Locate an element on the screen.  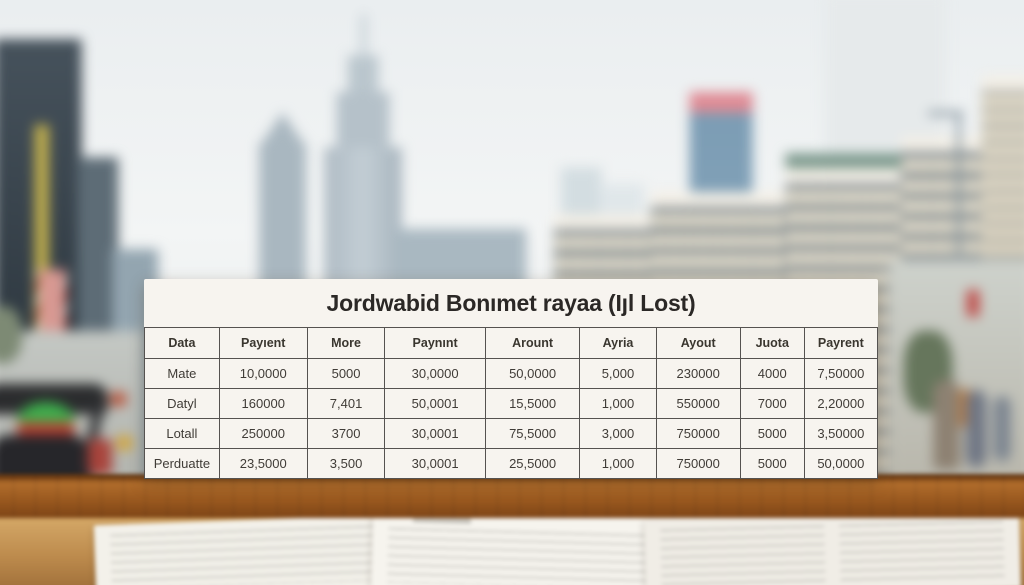
column-header: More is located at coordinates (346, 343).